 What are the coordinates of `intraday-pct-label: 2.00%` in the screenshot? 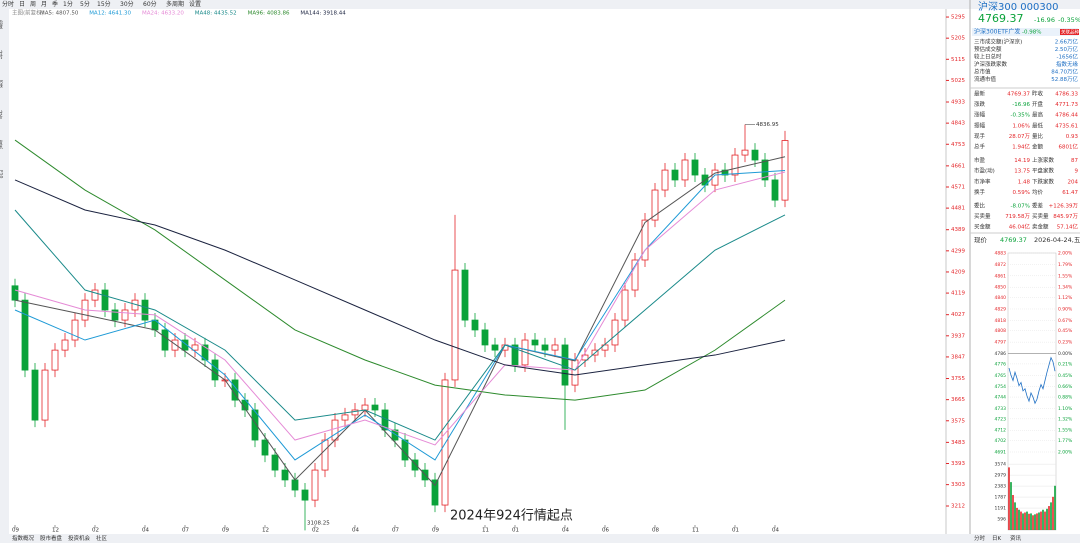 It's located at (1065, 254).